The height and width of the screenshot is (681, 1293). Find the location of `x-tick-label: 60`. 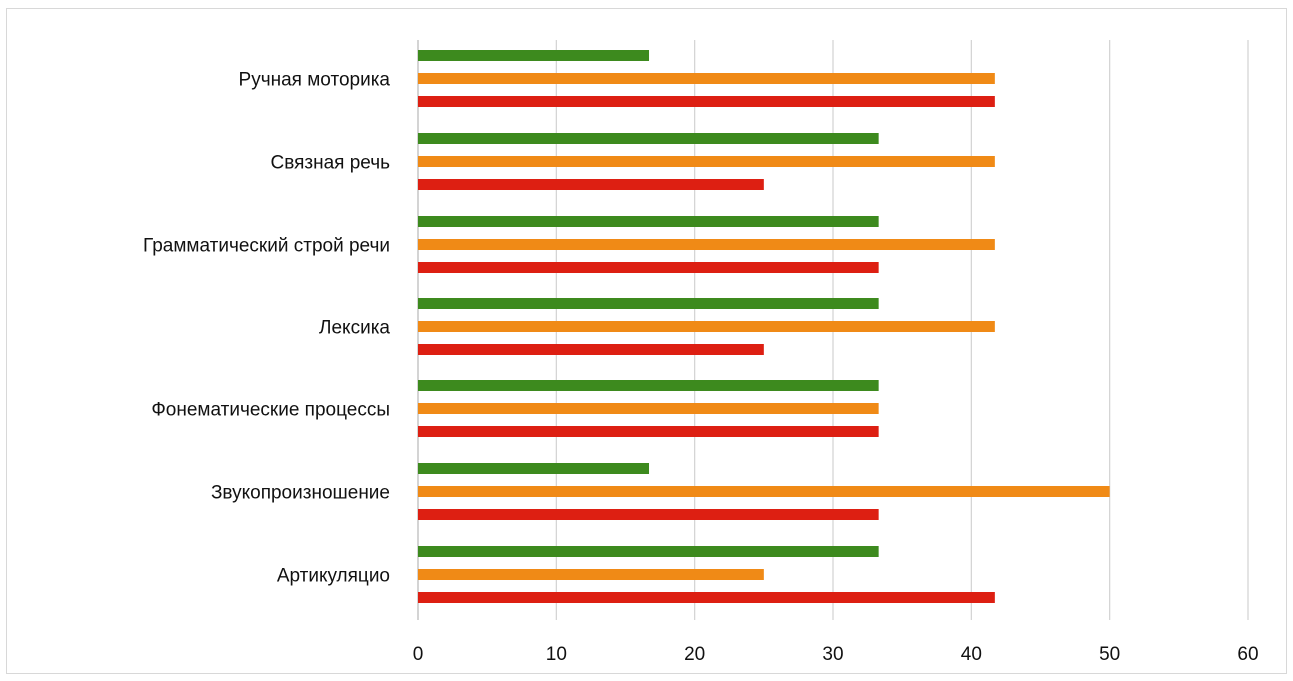

x-tick-label: 60 is located at coordinates (1247, 654).